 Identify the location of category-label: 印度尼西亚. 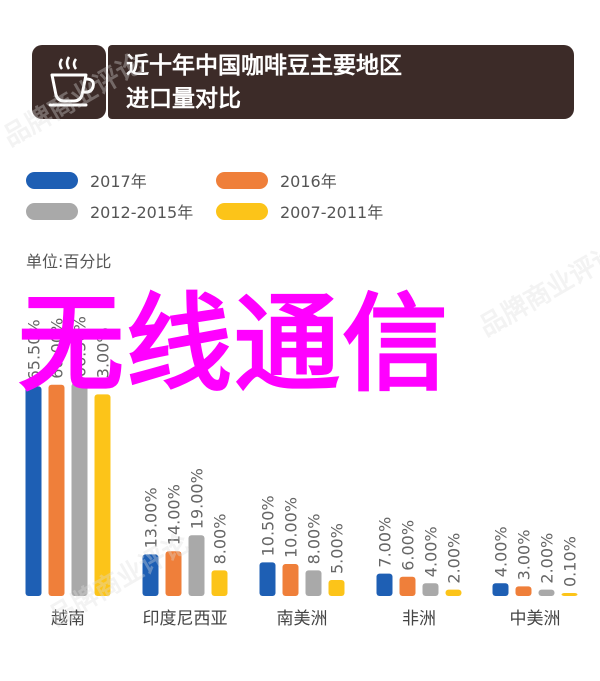
(185, 619).